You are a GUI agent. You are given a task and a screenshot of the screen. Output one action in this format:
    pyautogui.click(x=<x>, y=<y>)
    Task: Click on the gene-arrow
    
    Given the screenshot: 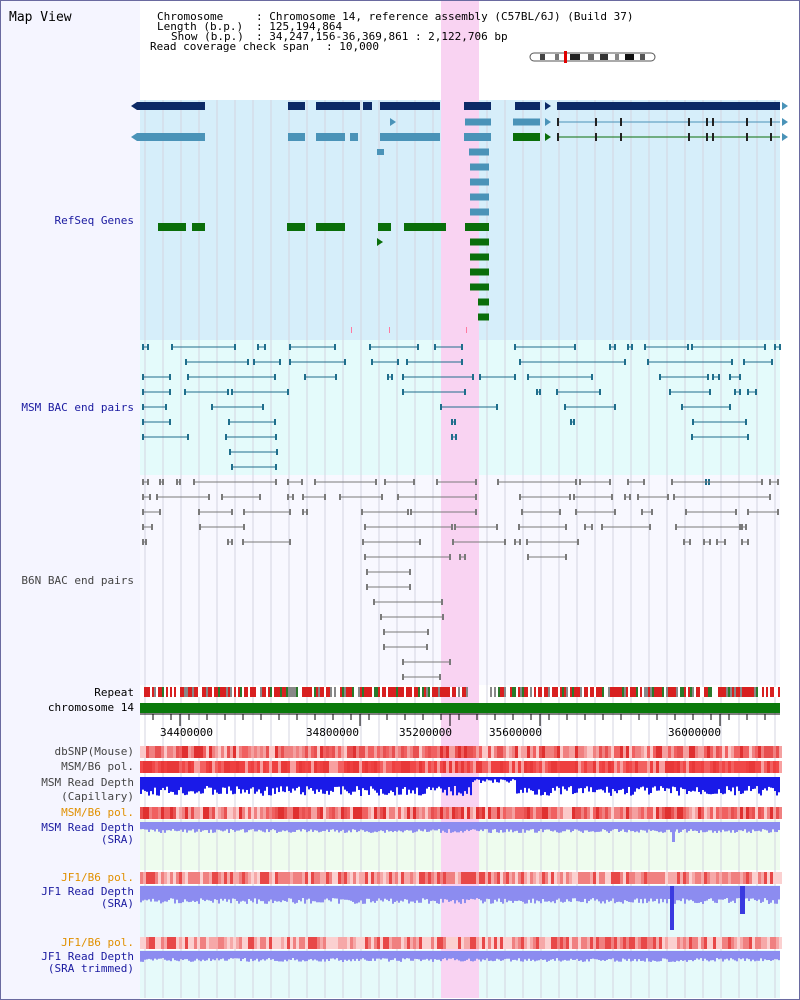 What is the action you would take?
    pyautogui.click(x=785, y=106)
    